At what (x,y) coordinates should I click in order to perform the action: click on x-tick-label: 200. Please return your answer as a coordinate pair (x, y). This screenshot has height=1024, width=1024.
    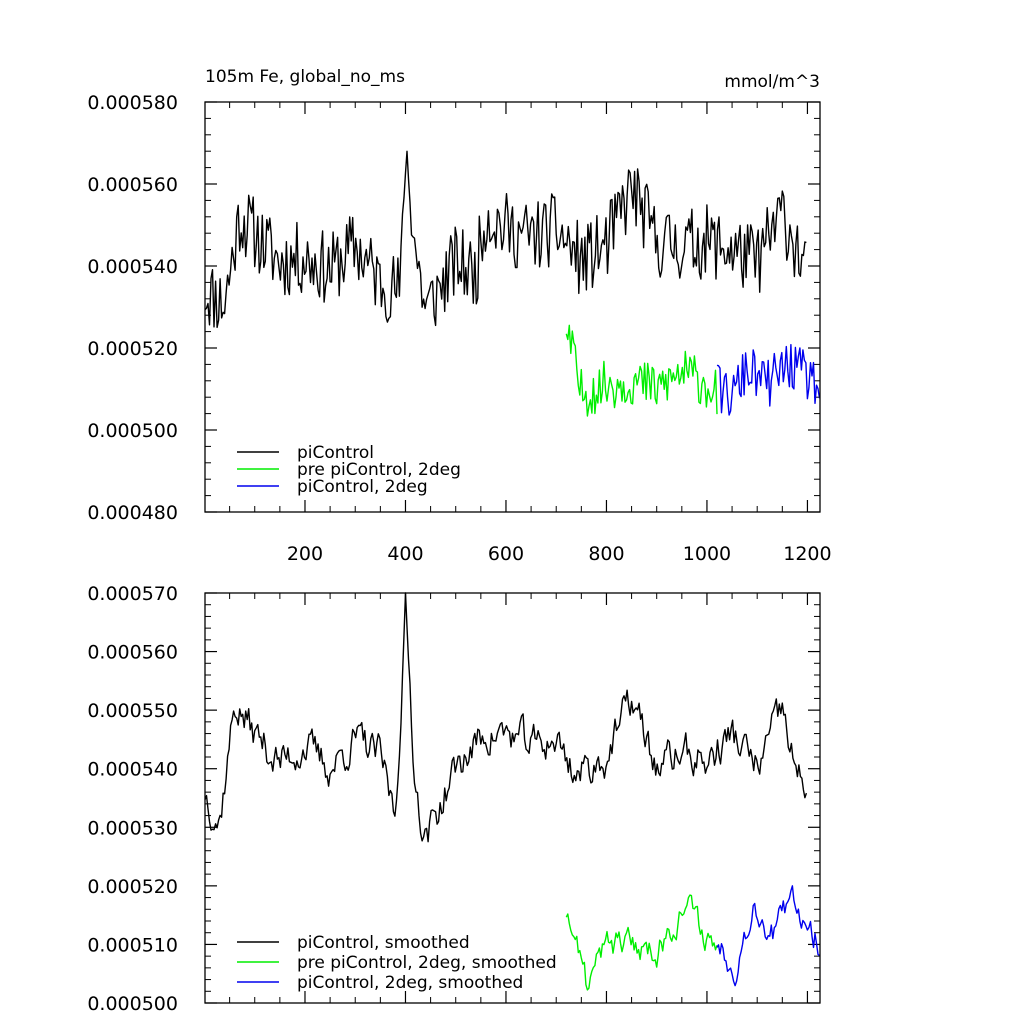
    Looking at the image, I should click on (305, 554).